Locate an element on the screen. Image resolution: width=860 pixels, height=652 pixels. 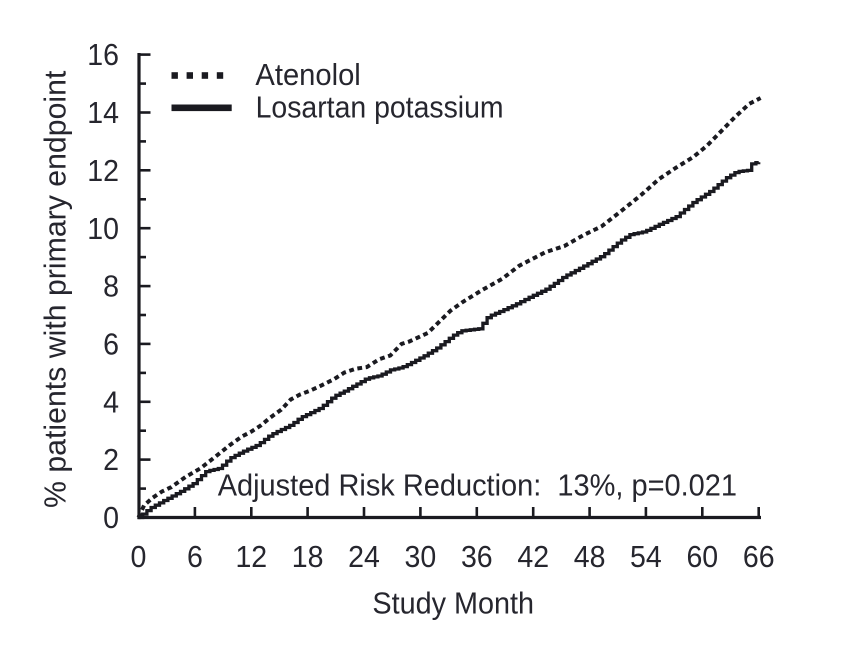
svg-text: 18 is located at coordinates (308, 556).